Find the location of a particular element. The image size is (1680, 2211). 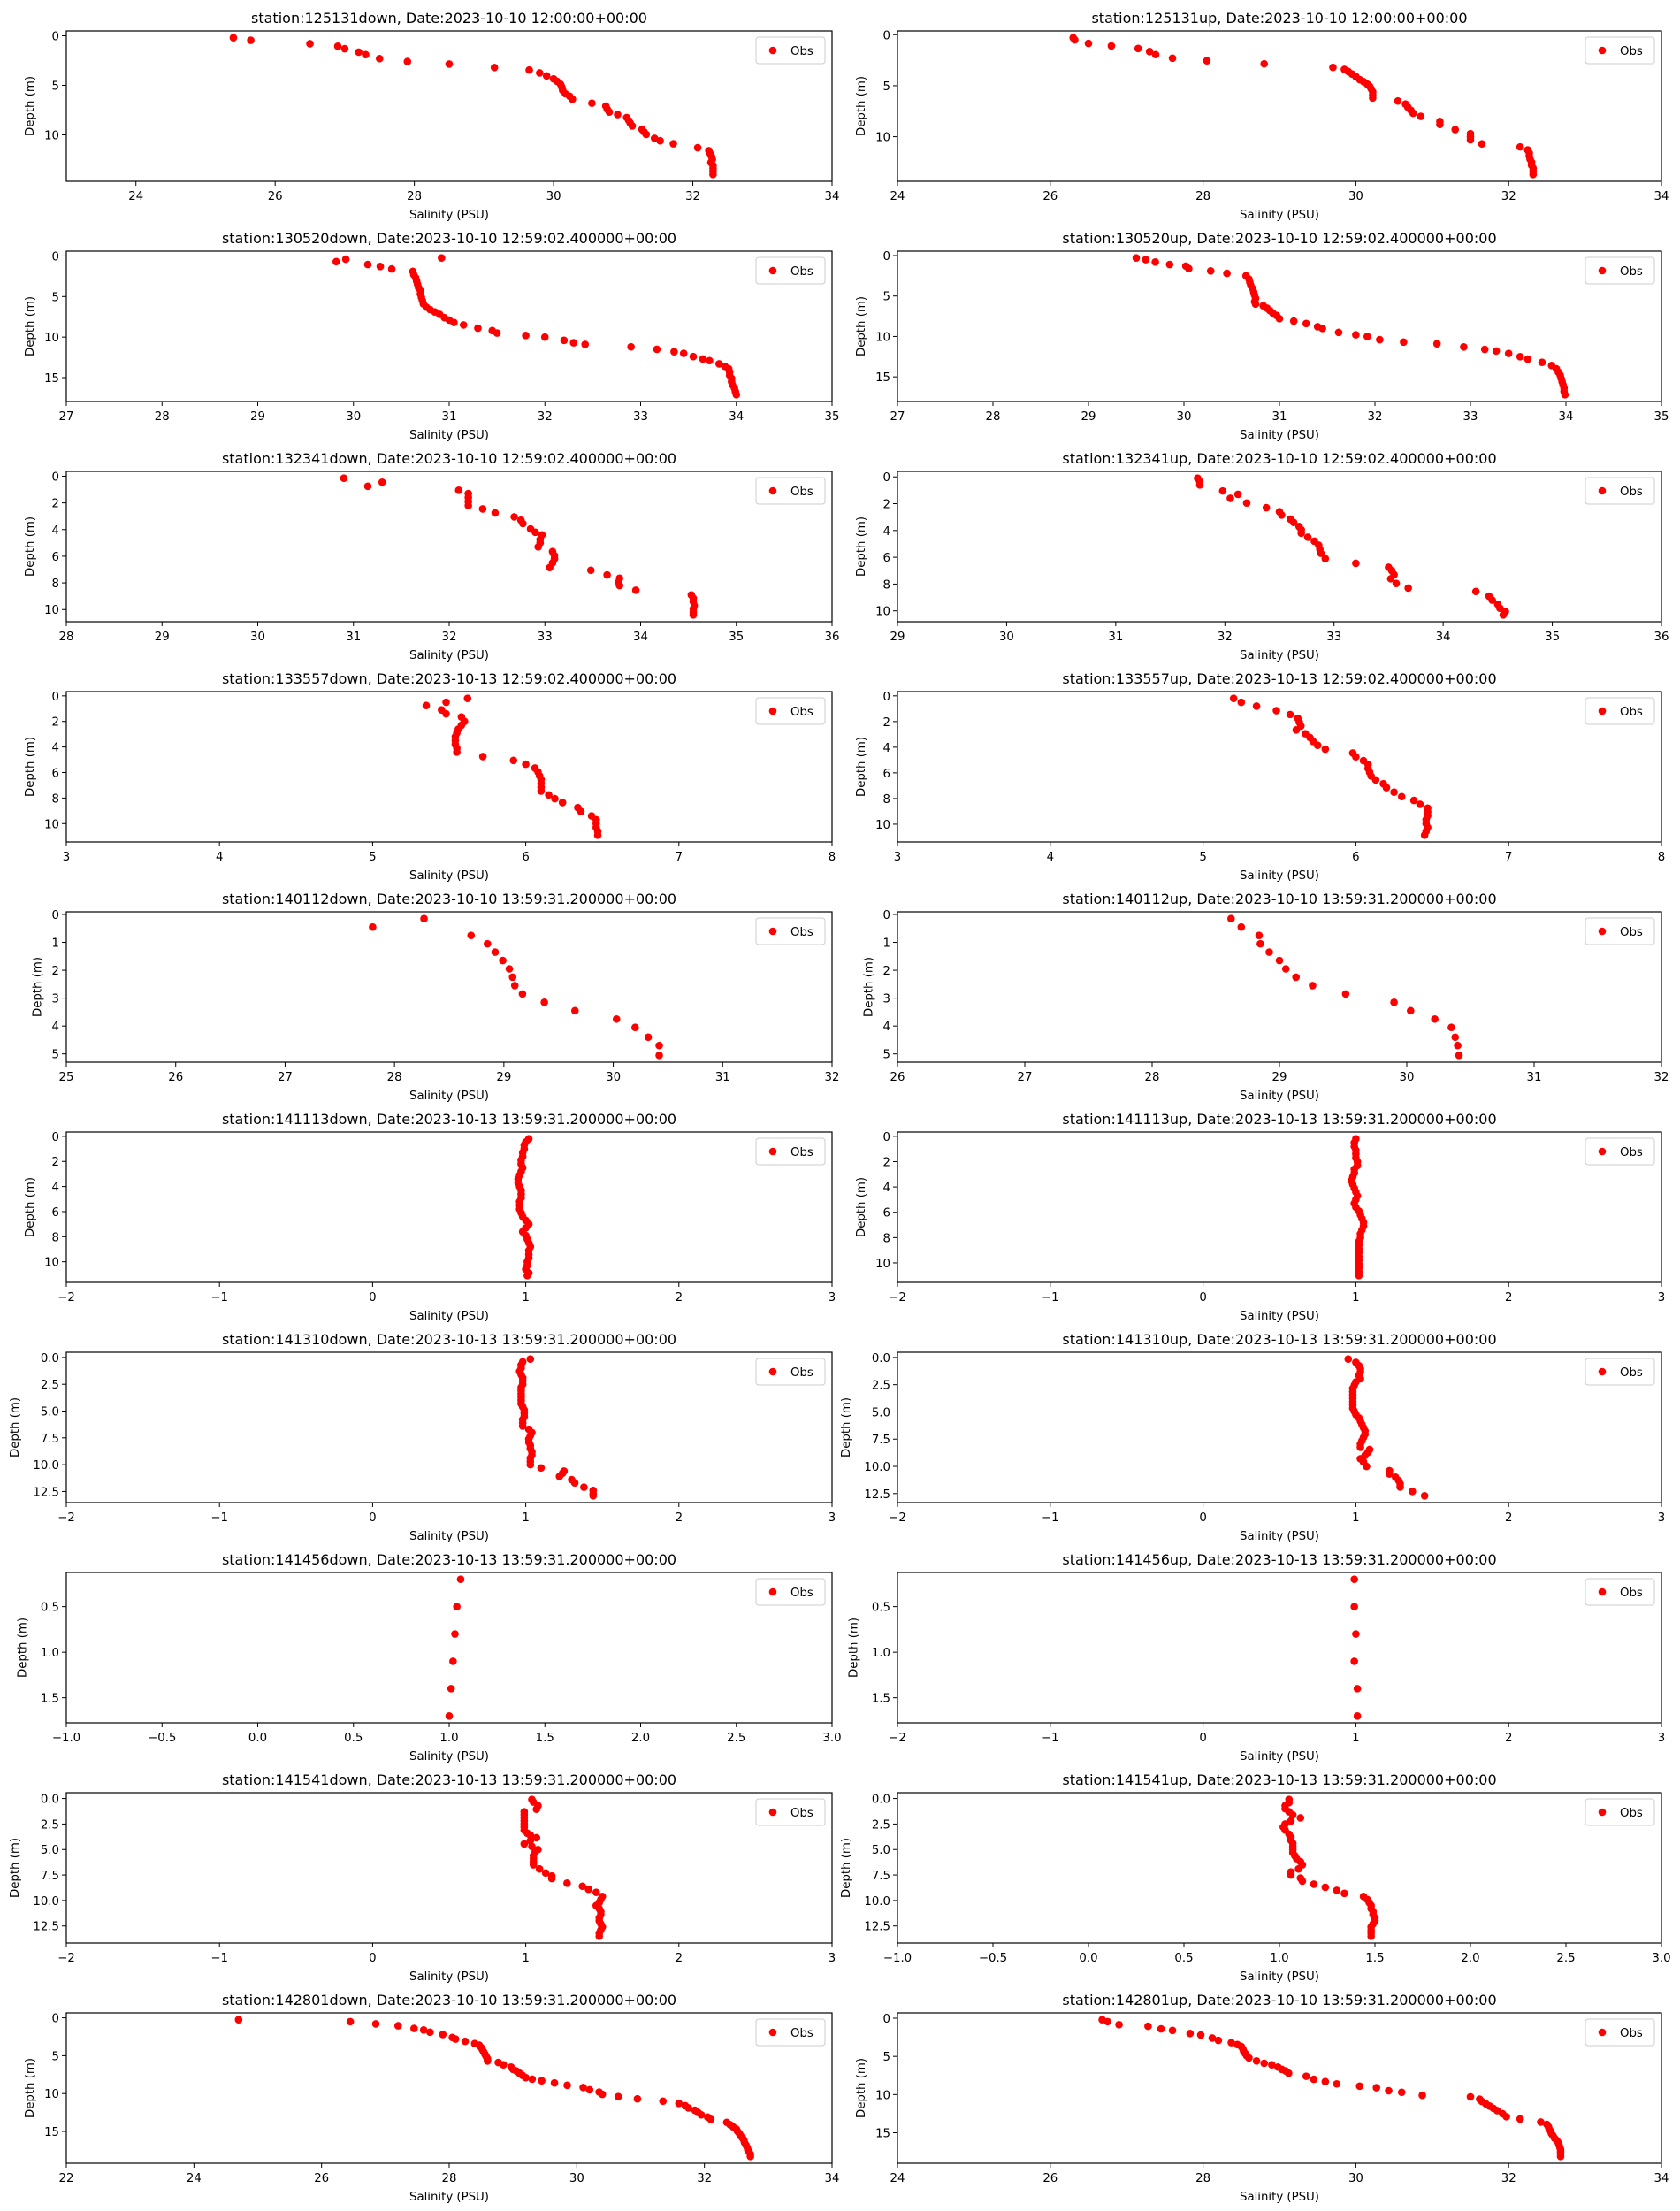

x-tick-label: −0.5 is located at coordinates (993, 1958).